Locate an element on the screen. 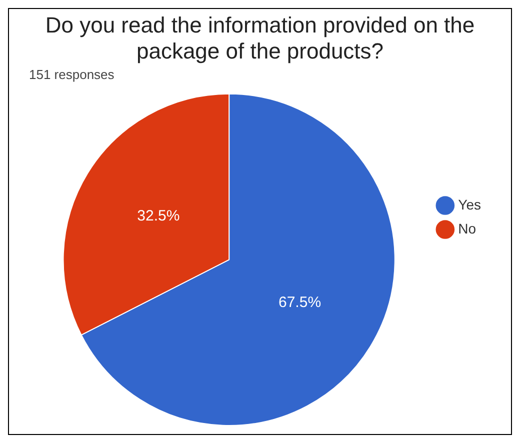 The image size is (520, 443). chart-title: Do you read the information provided on the package of the products? is located at coordinates (260, 38).